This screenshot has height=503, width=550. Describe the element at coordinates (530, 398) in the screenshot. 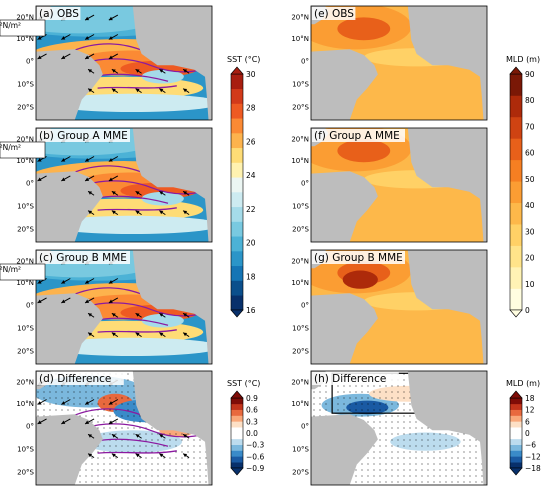

I see `colorbar-tick: 18` at that location.